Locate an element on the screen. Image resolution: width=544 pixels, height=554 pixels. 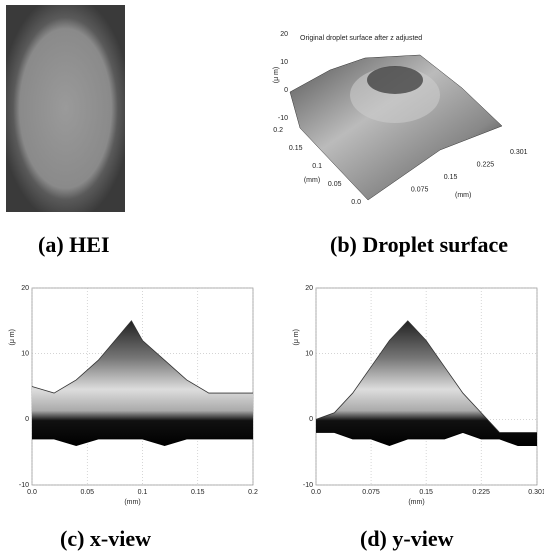
z-tick-label: 0 is located at coordinates (286, 90).